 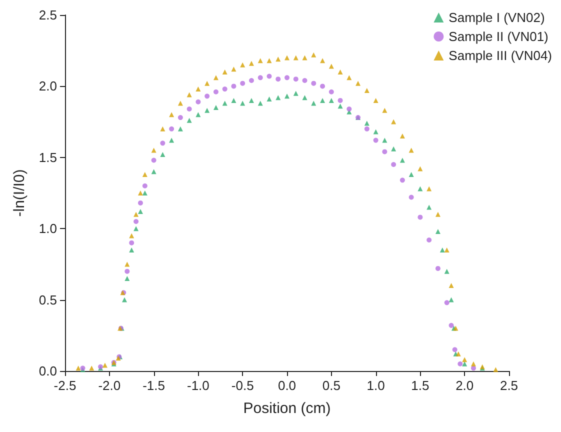 I want to click on legend-label: Sample I (VN02), so click(x=496, y=17).